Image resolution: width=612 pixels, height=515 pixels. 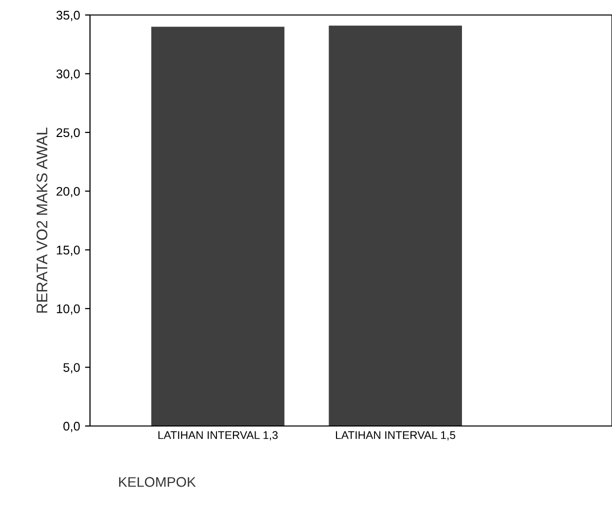 What do you see at coordinates (68, 133) in the screenshot?
I see `y-tick-label: 25,0` at bounding box center [68, 133].